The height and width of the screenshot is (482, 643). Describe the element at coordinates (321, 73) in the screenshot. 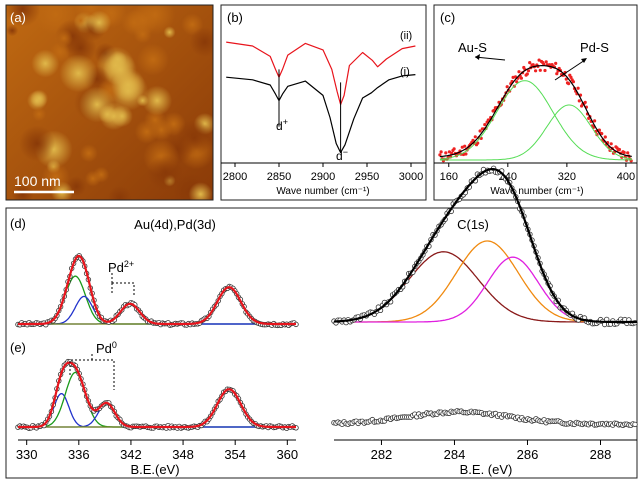

I see `ir-series-ii` at that location.